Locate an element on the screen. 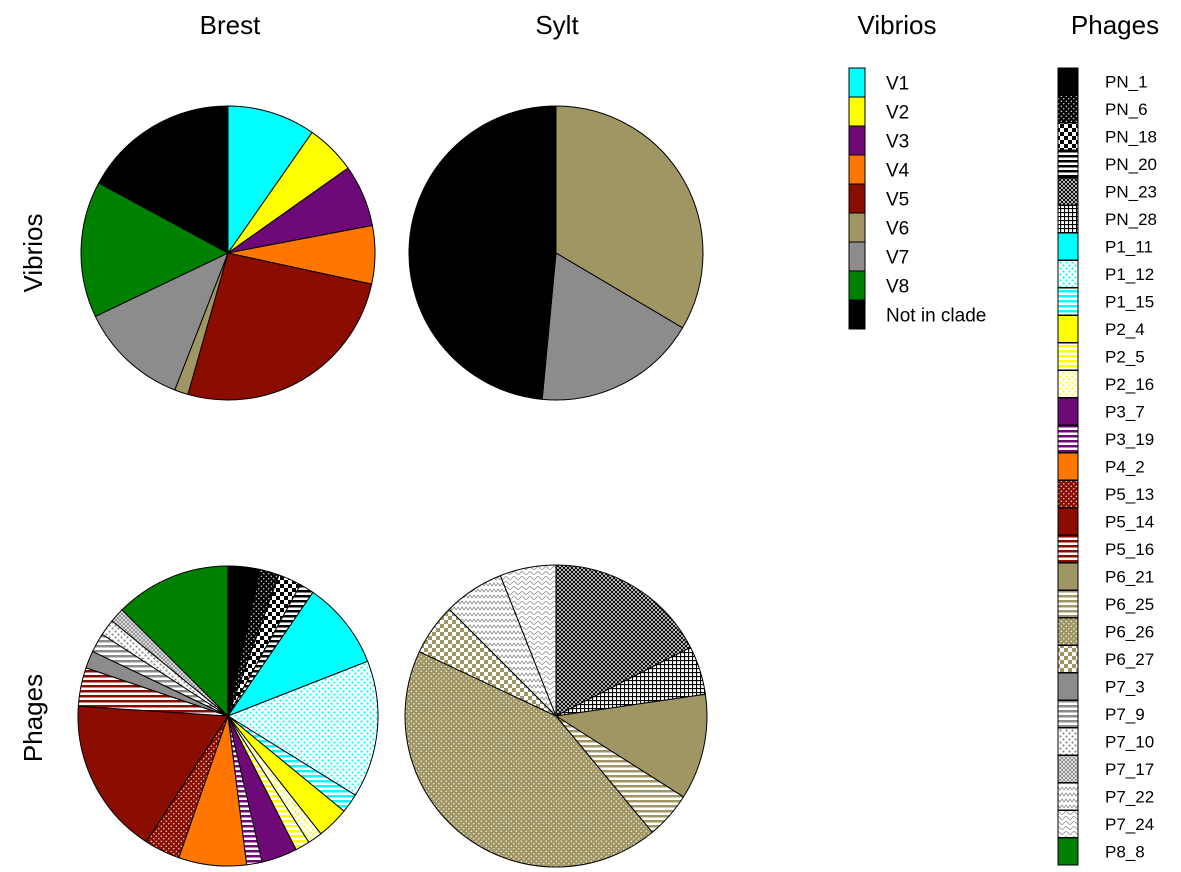  phages-legend-label-p5-14: P5_14 is located at coordinates (1129, 522).